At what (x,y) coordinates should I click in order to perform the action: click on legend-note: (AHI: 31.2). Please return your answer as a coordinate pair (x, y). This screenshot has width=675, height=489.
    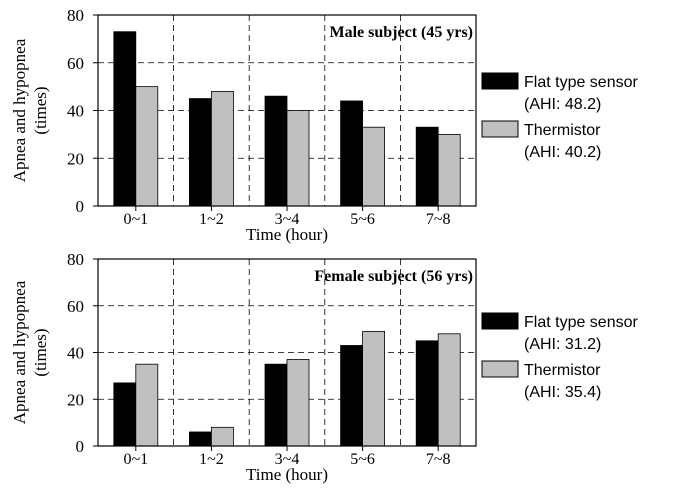
    Looking at the image, I should click on (562, 344).